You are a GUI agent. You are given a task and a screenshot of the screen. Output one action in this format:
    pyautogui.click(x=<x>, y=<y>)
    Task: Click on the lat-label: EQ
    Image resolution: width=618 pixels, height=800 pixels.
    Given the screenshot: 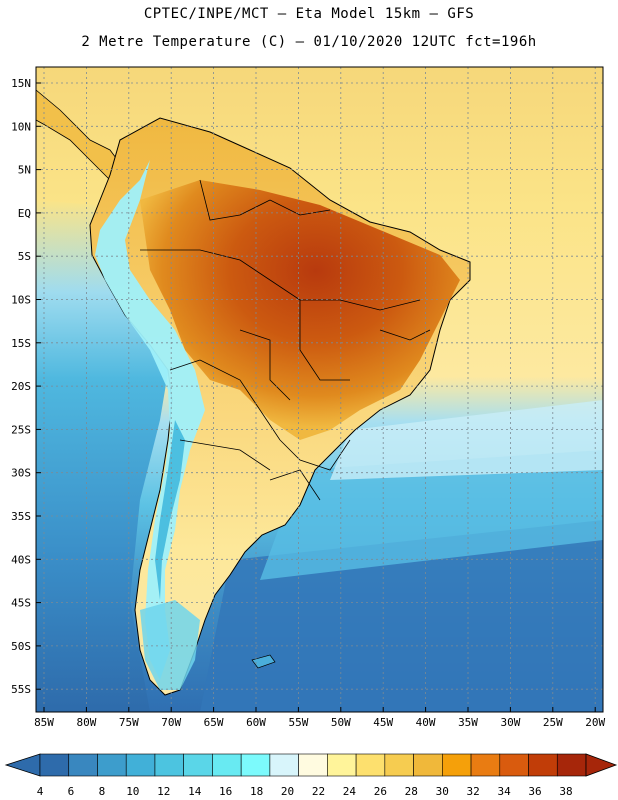 What is the action you would take?
    pyautogui.click(x=24, y=213)
    